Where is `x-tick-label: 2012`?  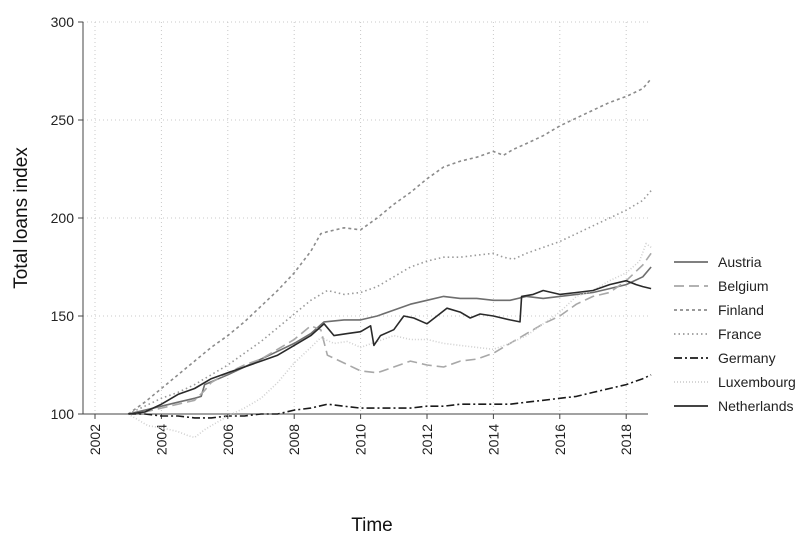
x-tick-label: 2012 is located at coordinates (427, 439).